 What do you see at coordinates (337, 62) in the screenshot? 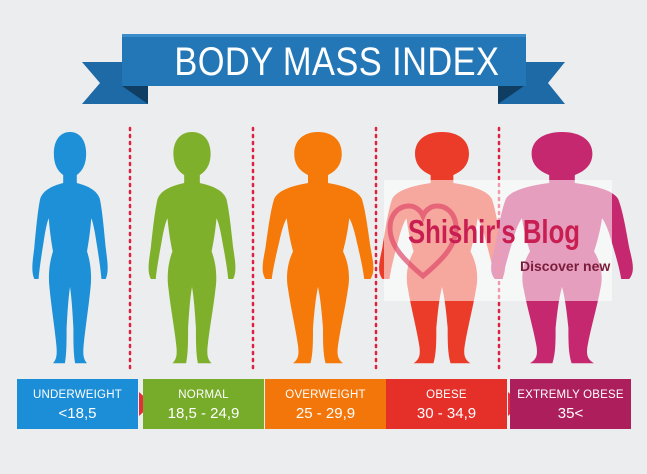
I see `banner-title: BODY MASS INDEX` at bounding box center [337, 62].